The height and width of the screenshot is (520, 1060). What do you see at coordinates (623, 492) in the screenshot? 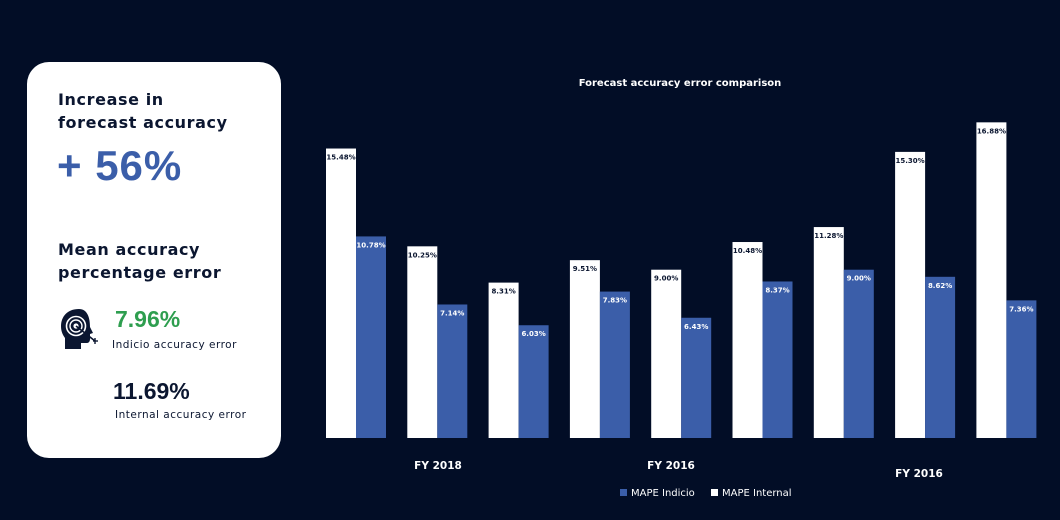
I see `legend-swatch-indicio` at bounding box center [623, 492].